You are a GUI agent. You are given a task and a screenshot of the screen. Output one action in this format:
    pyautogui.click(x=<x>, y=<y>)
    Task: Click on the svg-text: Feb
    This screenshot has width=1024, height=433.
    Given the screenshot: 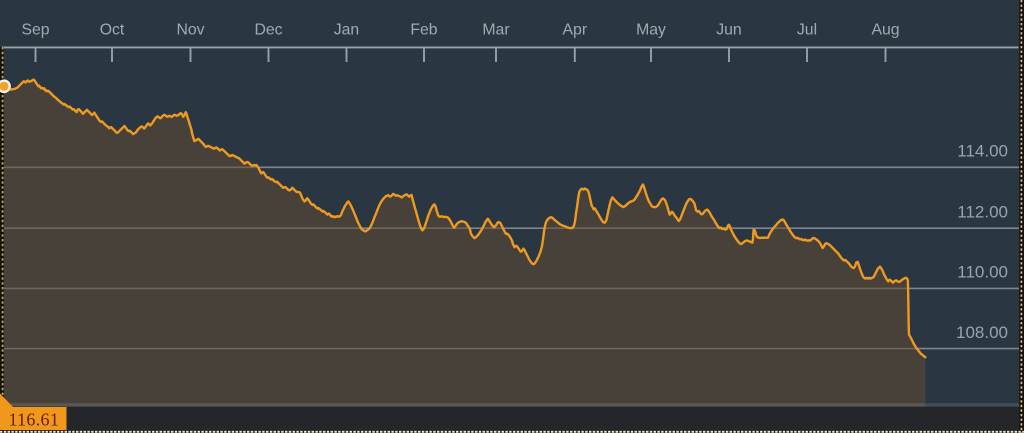 What is the action you would take?
    pyautogui.click(x=423, y=30)
    